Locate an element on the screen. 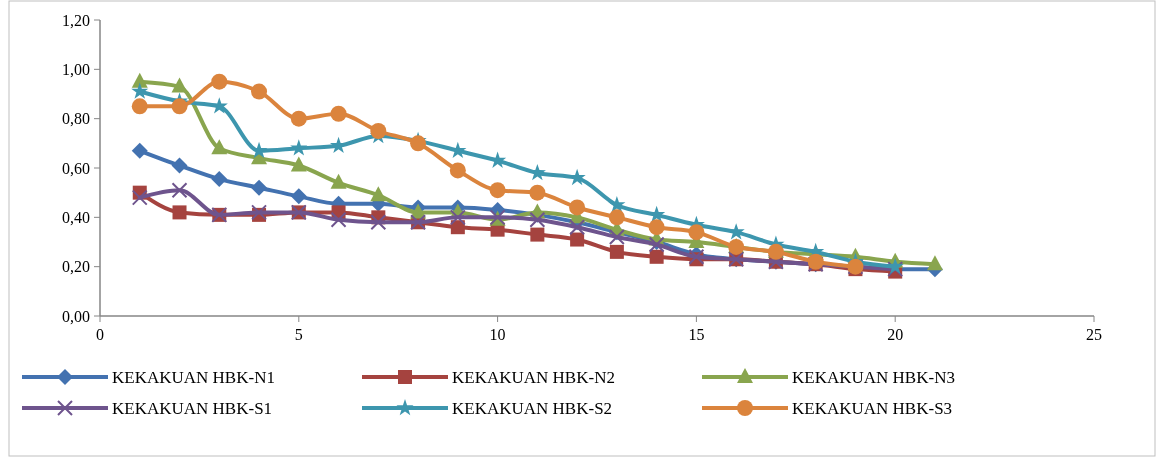 This screenshot has height=457, width=1156. legend-label: KEKAKUAN HBK-S1 is located at coordinates (192, 408).